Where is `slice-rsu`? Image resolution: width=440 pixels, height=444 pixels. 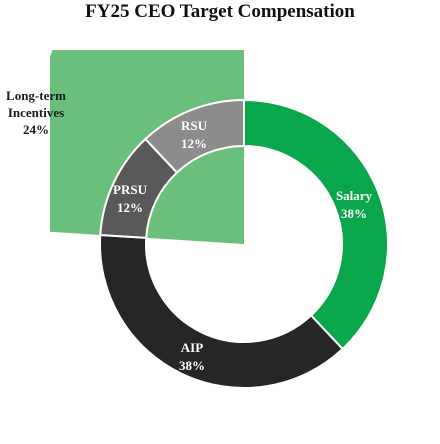 slice-rsu is located at coordinates (194, 136).